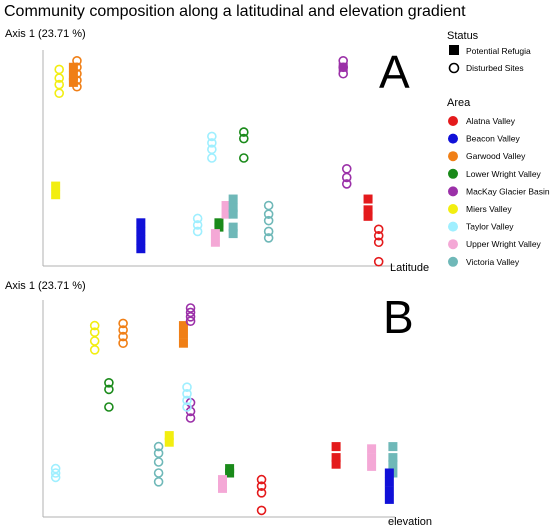 The height and width of the screenshot is (531, 550). Describe the element at coordinates (508, 191) in the screenshot. I see `legend-label-mackay-glacier-basin: MacKay Glacier Basin` at that location.